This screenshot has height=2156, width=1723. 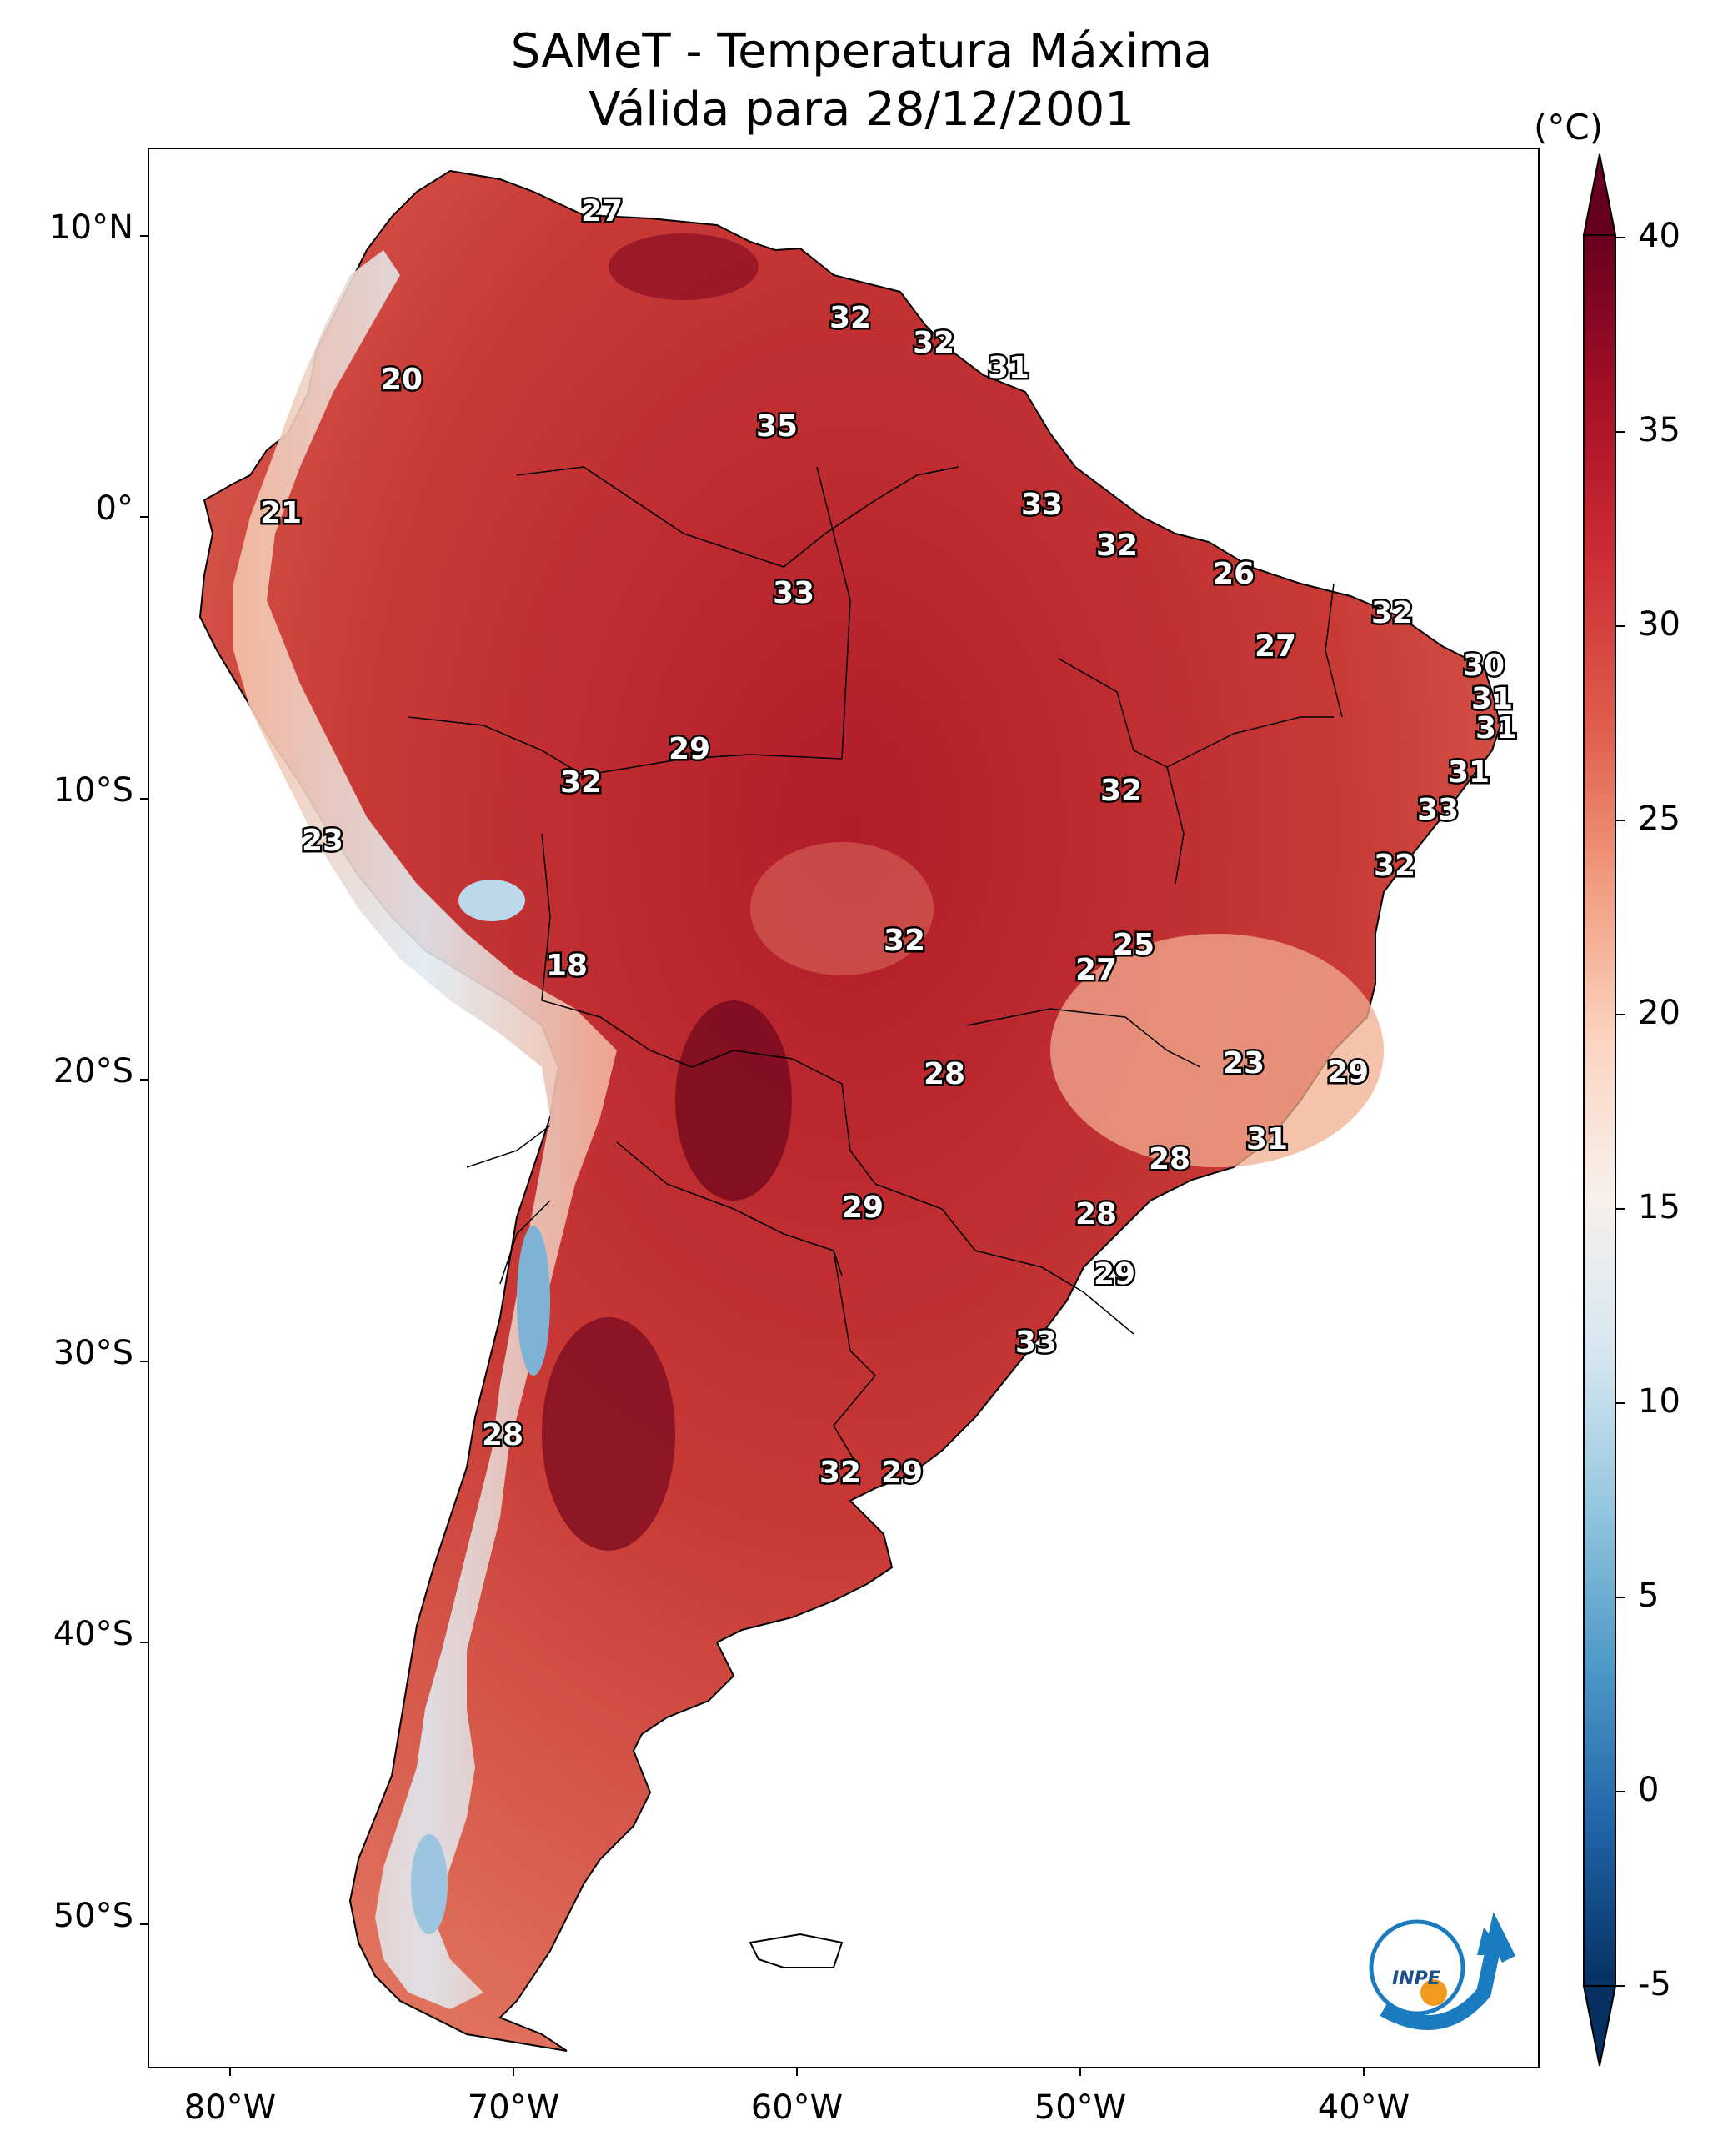 I want to click on logo-arrow, so click(x=1448, y=1971).